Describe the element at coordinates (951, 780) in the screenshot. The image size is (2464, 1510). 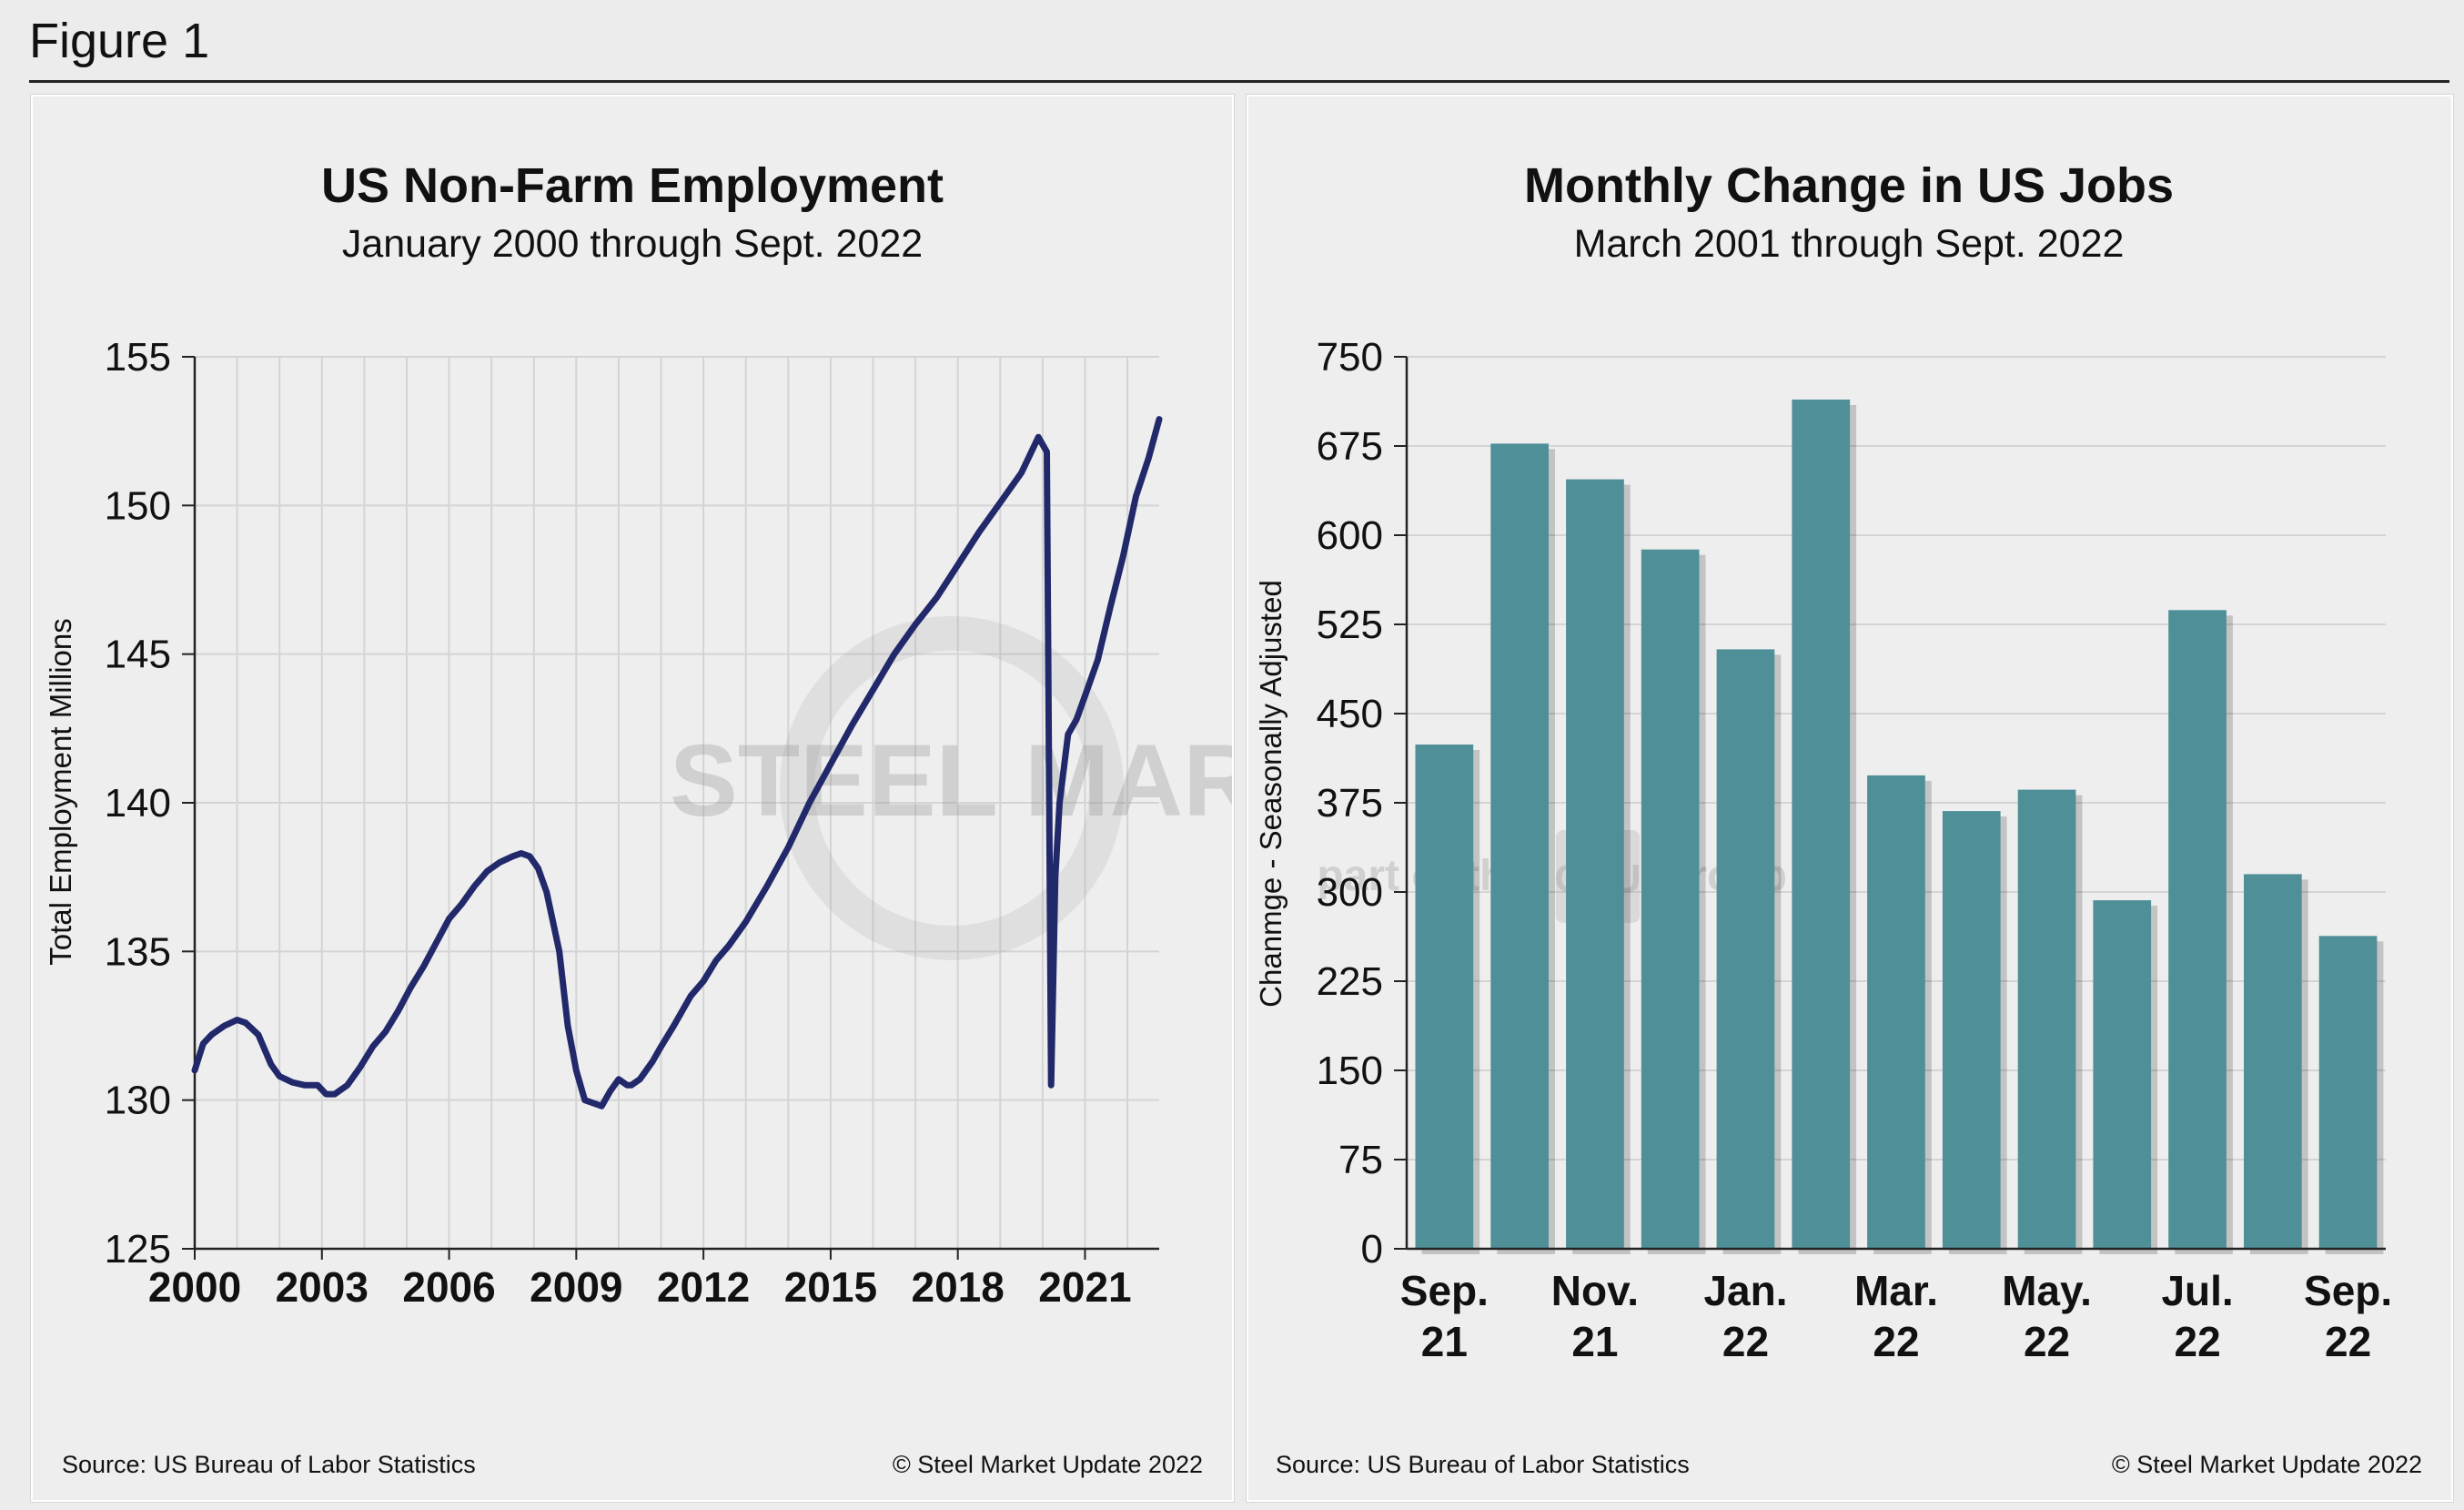
I see `watermark-brand: STEEL MARKET UPDATE` at that location.